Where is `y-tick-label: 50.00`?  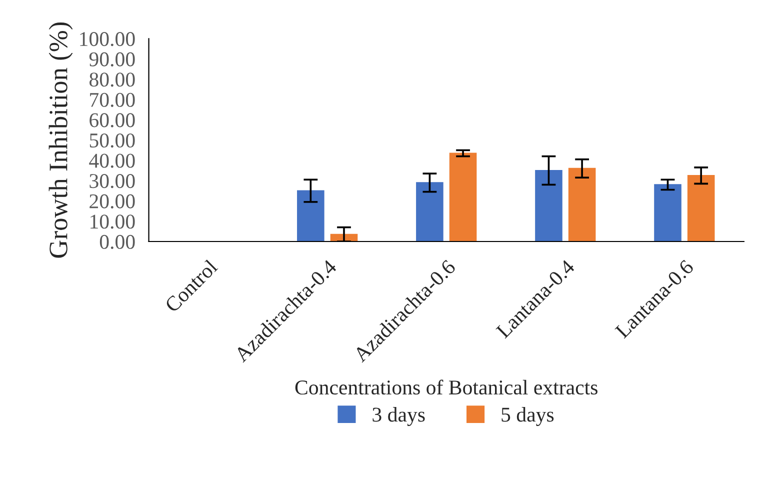 y-tick-label: 50.00 is located at coordinates (112, 140).